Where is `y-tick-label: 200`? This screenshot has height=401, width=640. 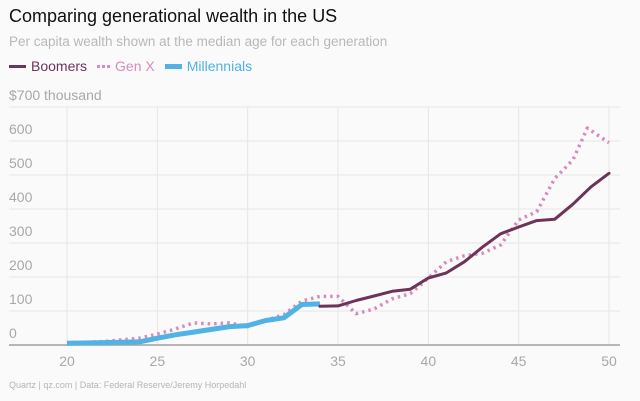
y-tick-label: 200 is located at coordinates (21, 265).